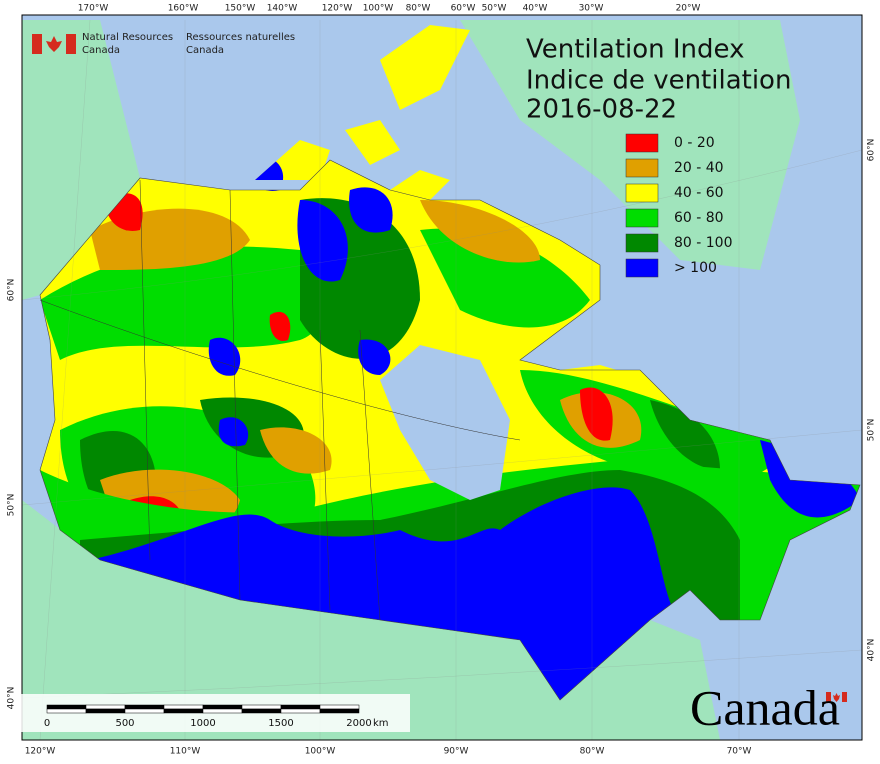  Describe the element at coordinates (494, 9) in the screenshot. I see `graticule-label: 50°W` at that location.